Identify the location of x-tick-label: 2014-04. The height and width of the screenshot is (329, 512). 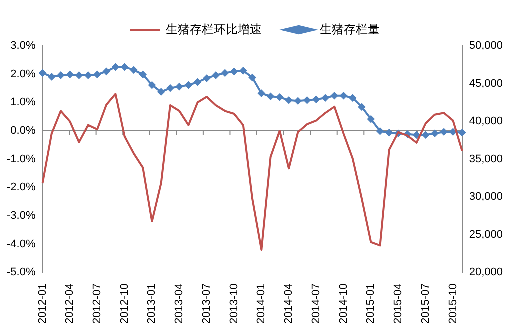
(289, 304).